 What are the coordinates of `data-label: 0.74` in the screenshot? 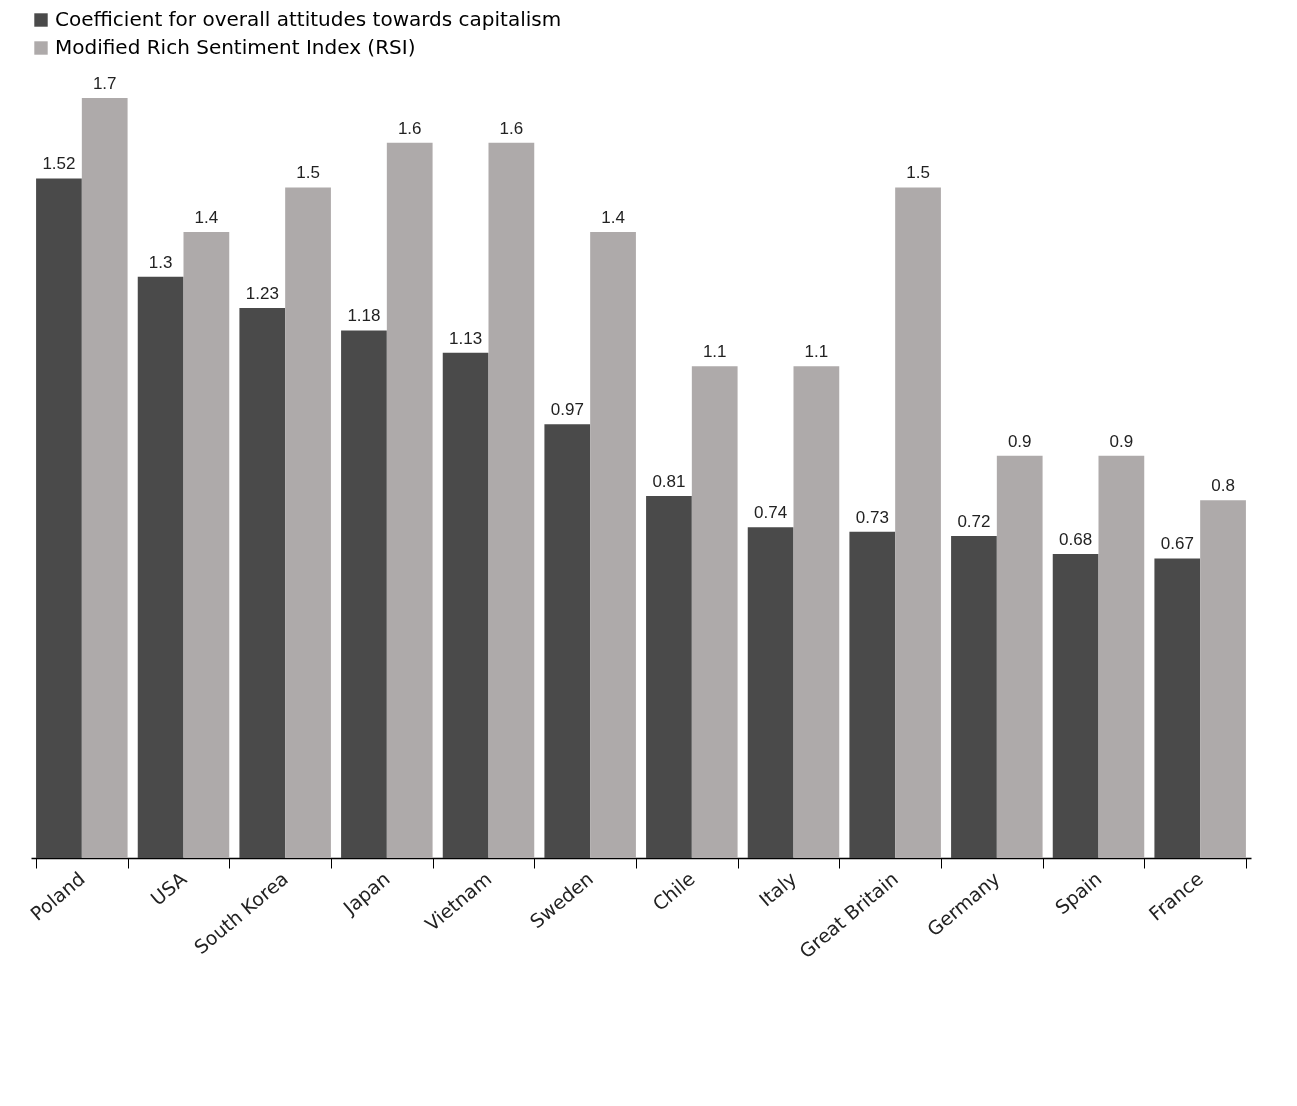 It's located at (771, 513).